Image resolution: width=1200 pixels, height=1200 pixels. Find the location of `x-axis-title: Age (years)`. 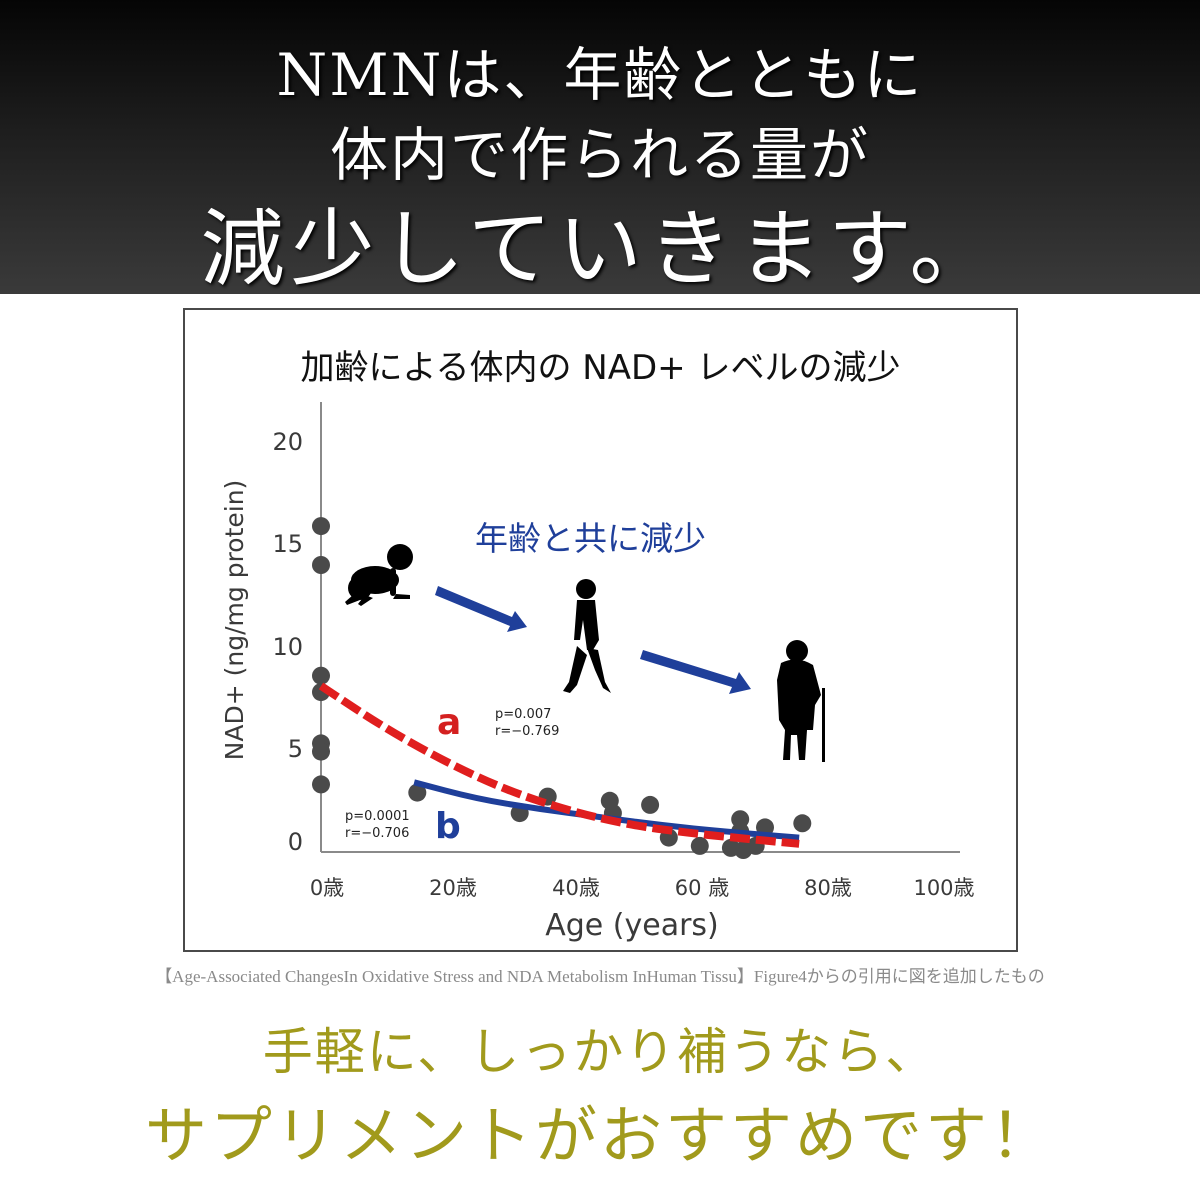

x-axis-title: Age (years) is located at coordinates (632, 925).